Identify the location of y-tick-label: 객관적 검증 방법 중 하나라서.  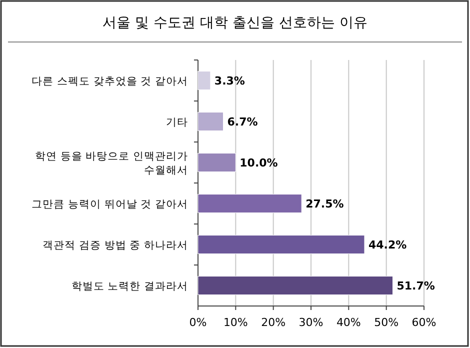
(115, 246).